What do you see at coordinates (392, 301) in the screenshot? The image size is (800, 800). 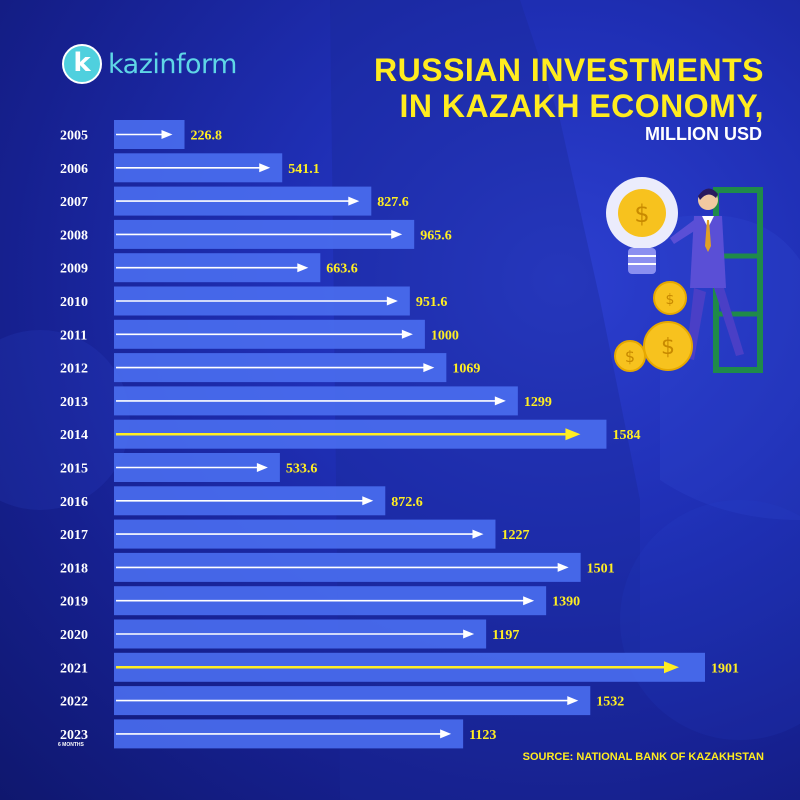 I see `arrow-head-2010` at bounding box center [392, 301].